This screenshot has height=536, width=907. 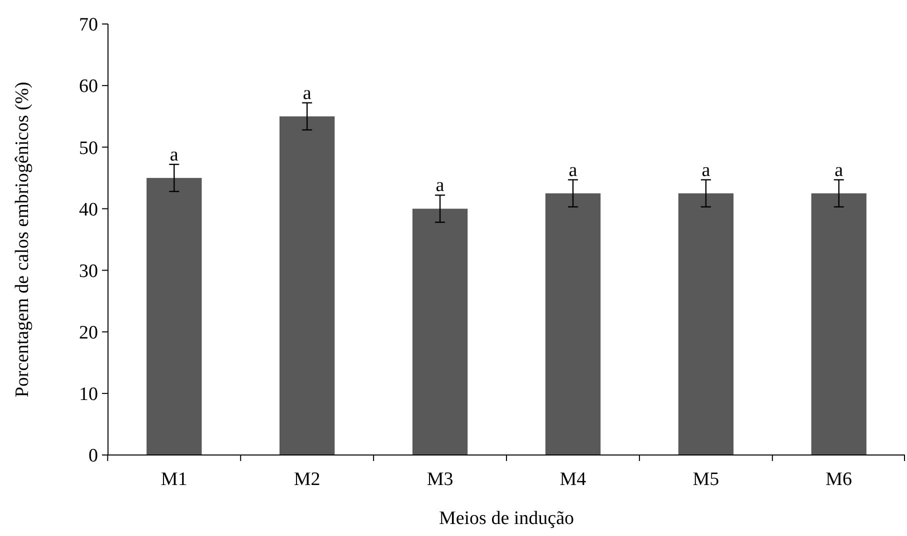 What do you see at coordinates (506, 518) in the screenshot?
I see `x-axis-title: Meios de indução` at bounding box center [506, 518].